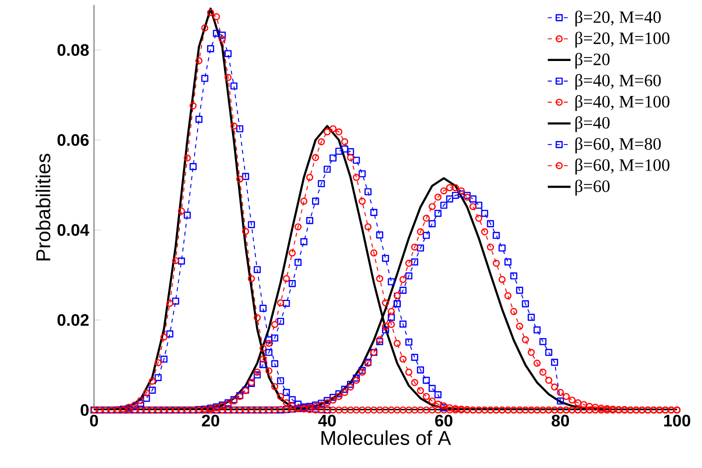 This screenshot has width=702, height=468. Describe the element at coordinates (94, 420) in the screenshot. I see `x-tick-label: 0` at that location.